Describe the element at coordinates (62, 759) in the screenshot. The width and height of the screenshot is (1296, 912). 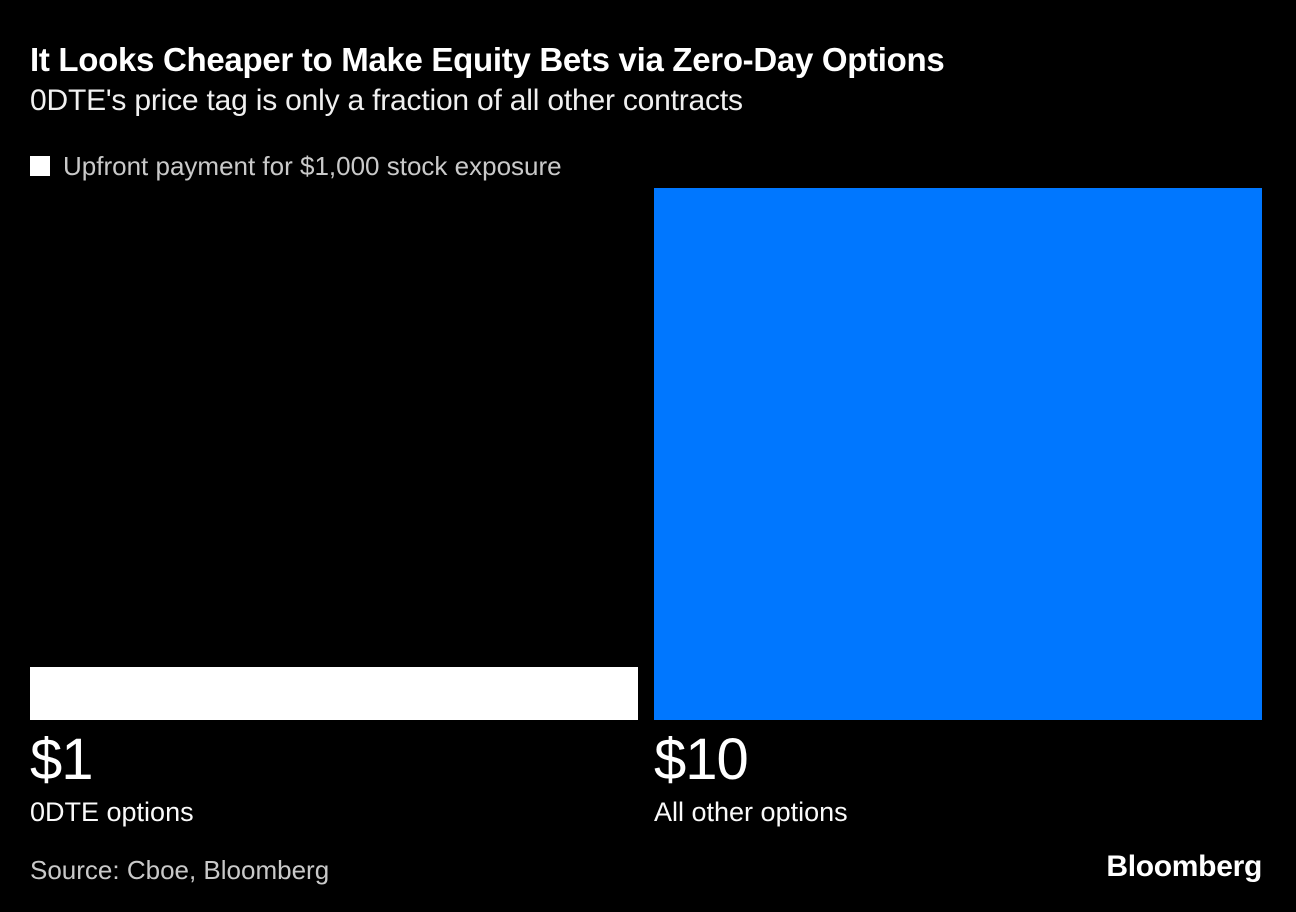
I see `value-label-0dte: $1` at that location.